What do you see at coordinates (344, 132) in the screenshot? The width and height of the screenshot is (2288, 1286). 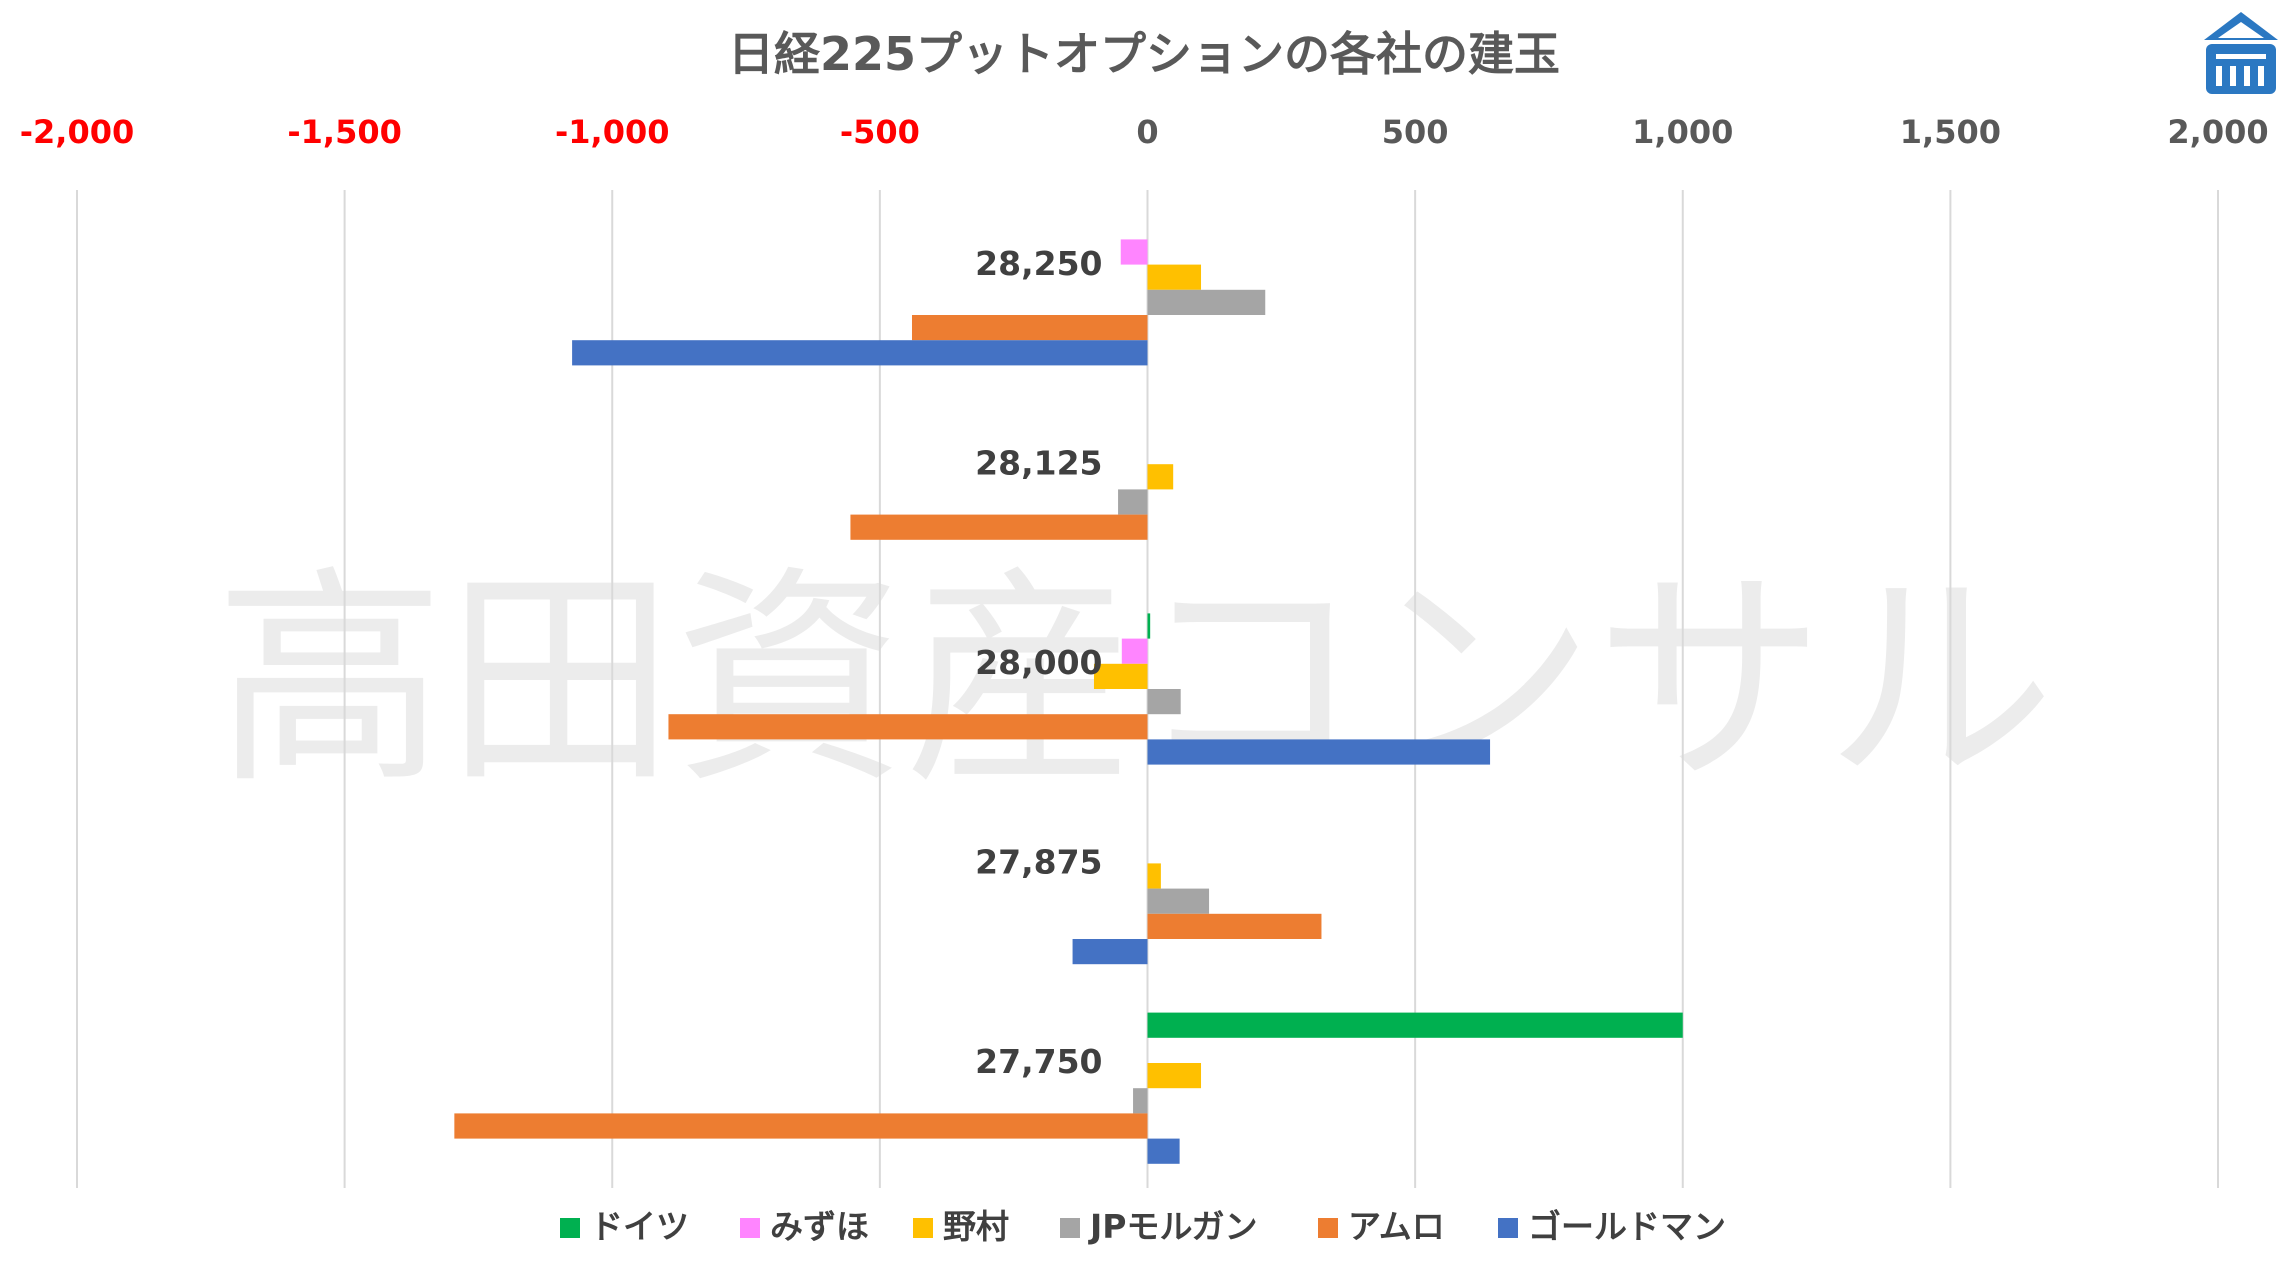 I see `x-tick-label: -1,500` at bounding box center [344, 132].